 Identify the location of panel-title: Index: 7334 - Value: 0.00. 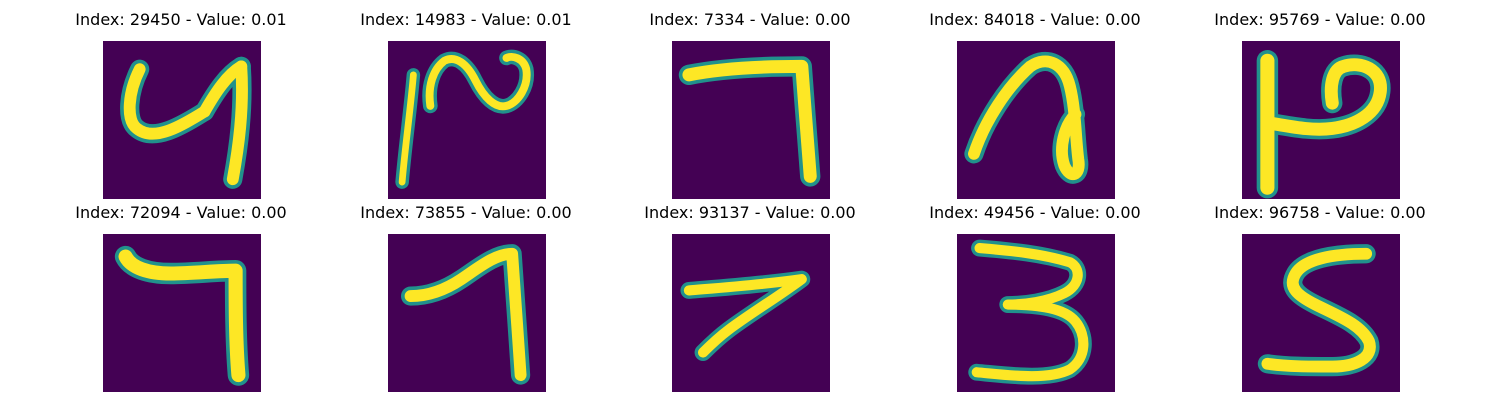
(750, 19).